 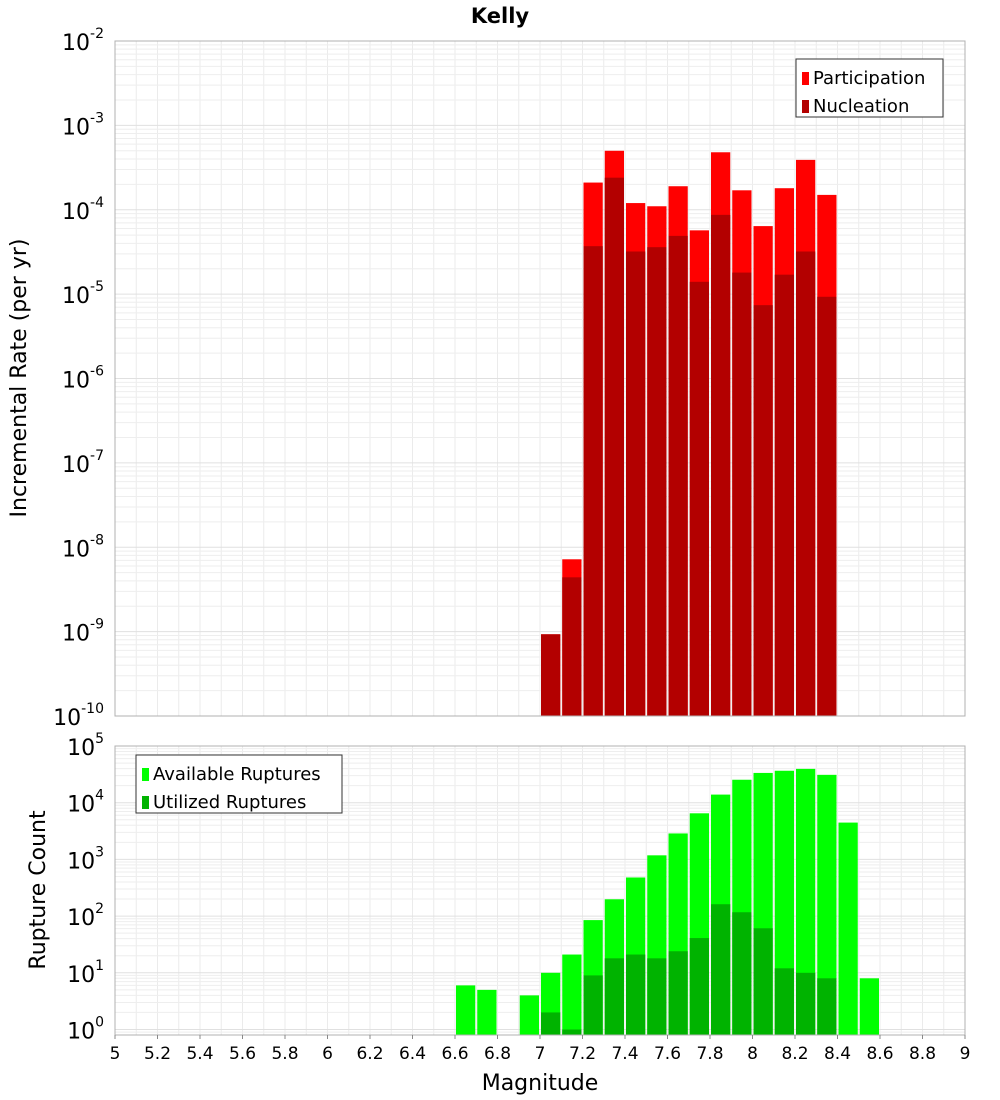 I want to click on legend-label: Nucleation, so click(x=861, y=106).